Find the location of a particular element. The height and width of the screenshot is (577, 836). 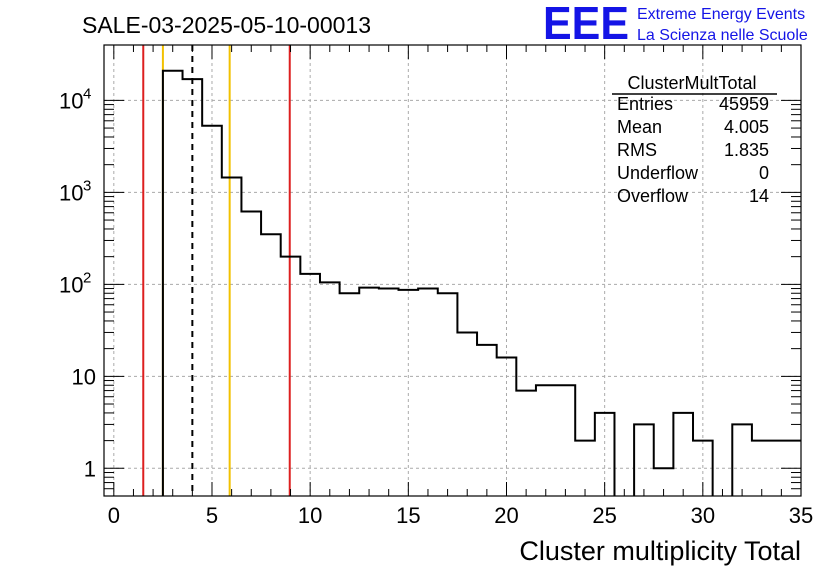

x-tick-label: 0 is located at coordinates (114, 515).